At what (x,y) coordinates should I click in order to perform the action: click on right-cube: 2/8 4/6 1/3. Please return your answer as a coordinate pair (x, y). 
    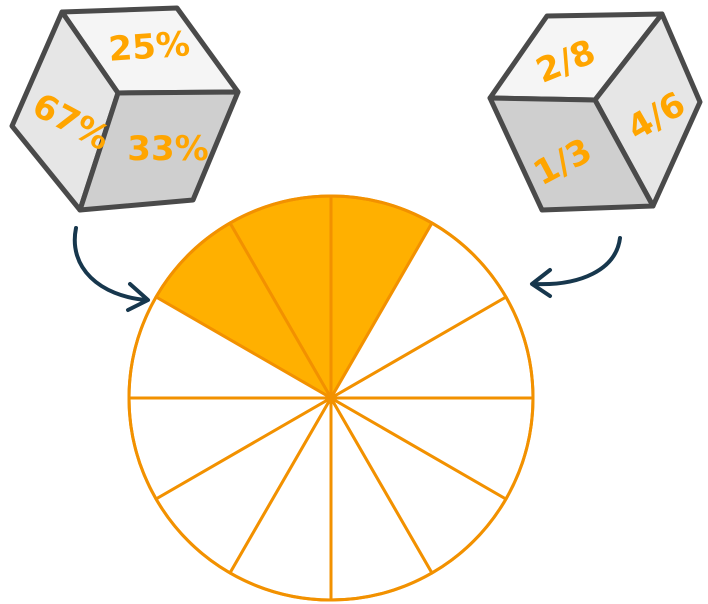
    Looking at the image, I should click on (595, 112).